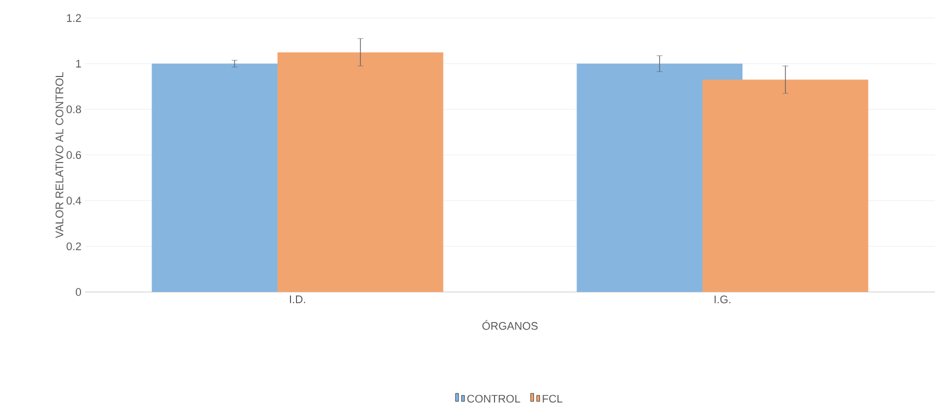 The height and width of the screenshot is (415, 946). Describe the element at coordinates (493, 398) in the screenshot. I see `legend-label: CONTROL` at that location.